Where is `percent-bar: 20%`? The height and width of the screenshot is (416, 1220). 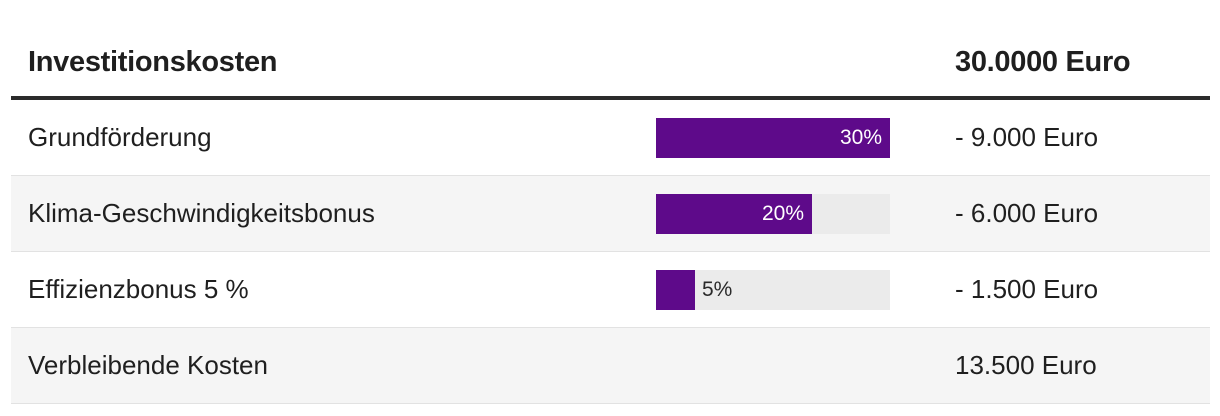 percent-bar: 20% is located at coordinates (773, 213).